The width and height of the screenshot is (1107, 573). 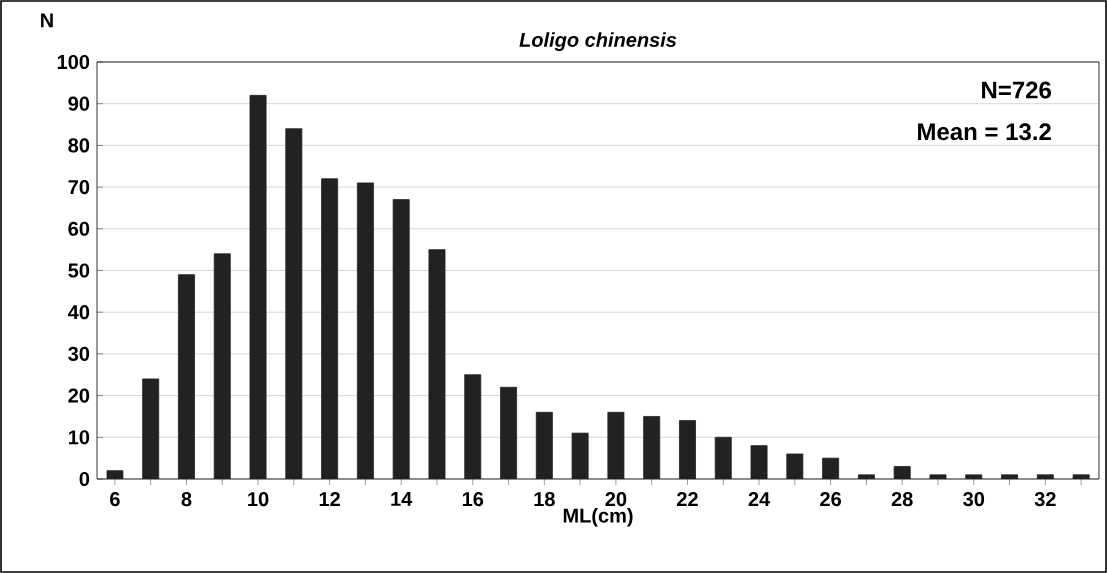 What do you see at coordinates (79, 395) in the screenshot?
I see `y-tick-label: 20` at bounding box center [79, 395].